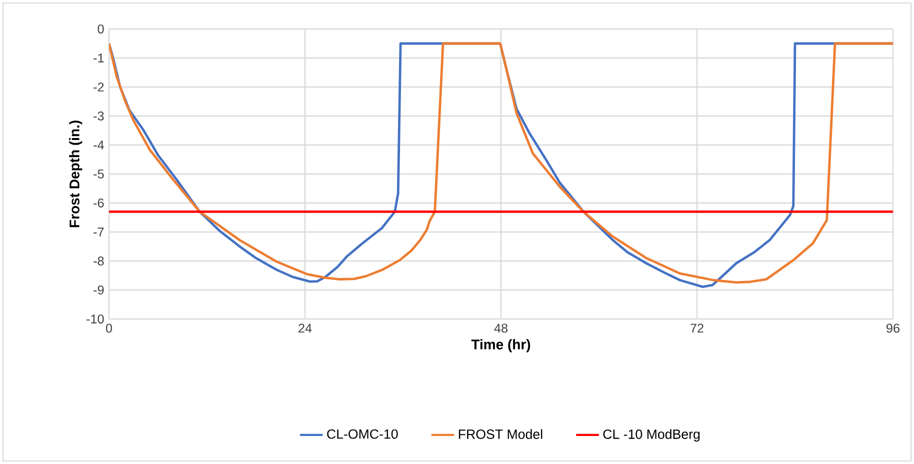  What do you see at coordinates (893, 328) in the screenshot?
I see `x-tick-label: 96` at bounding box center [893, 328].